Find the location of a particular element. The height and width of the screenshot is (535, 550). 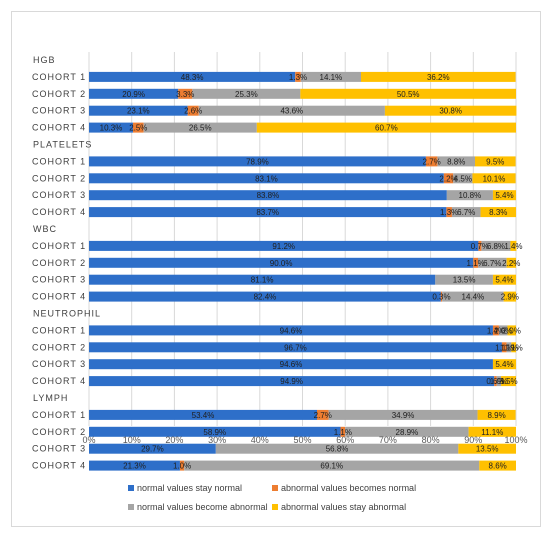

data-label: 29.7% is located at coordinates (152, 449).